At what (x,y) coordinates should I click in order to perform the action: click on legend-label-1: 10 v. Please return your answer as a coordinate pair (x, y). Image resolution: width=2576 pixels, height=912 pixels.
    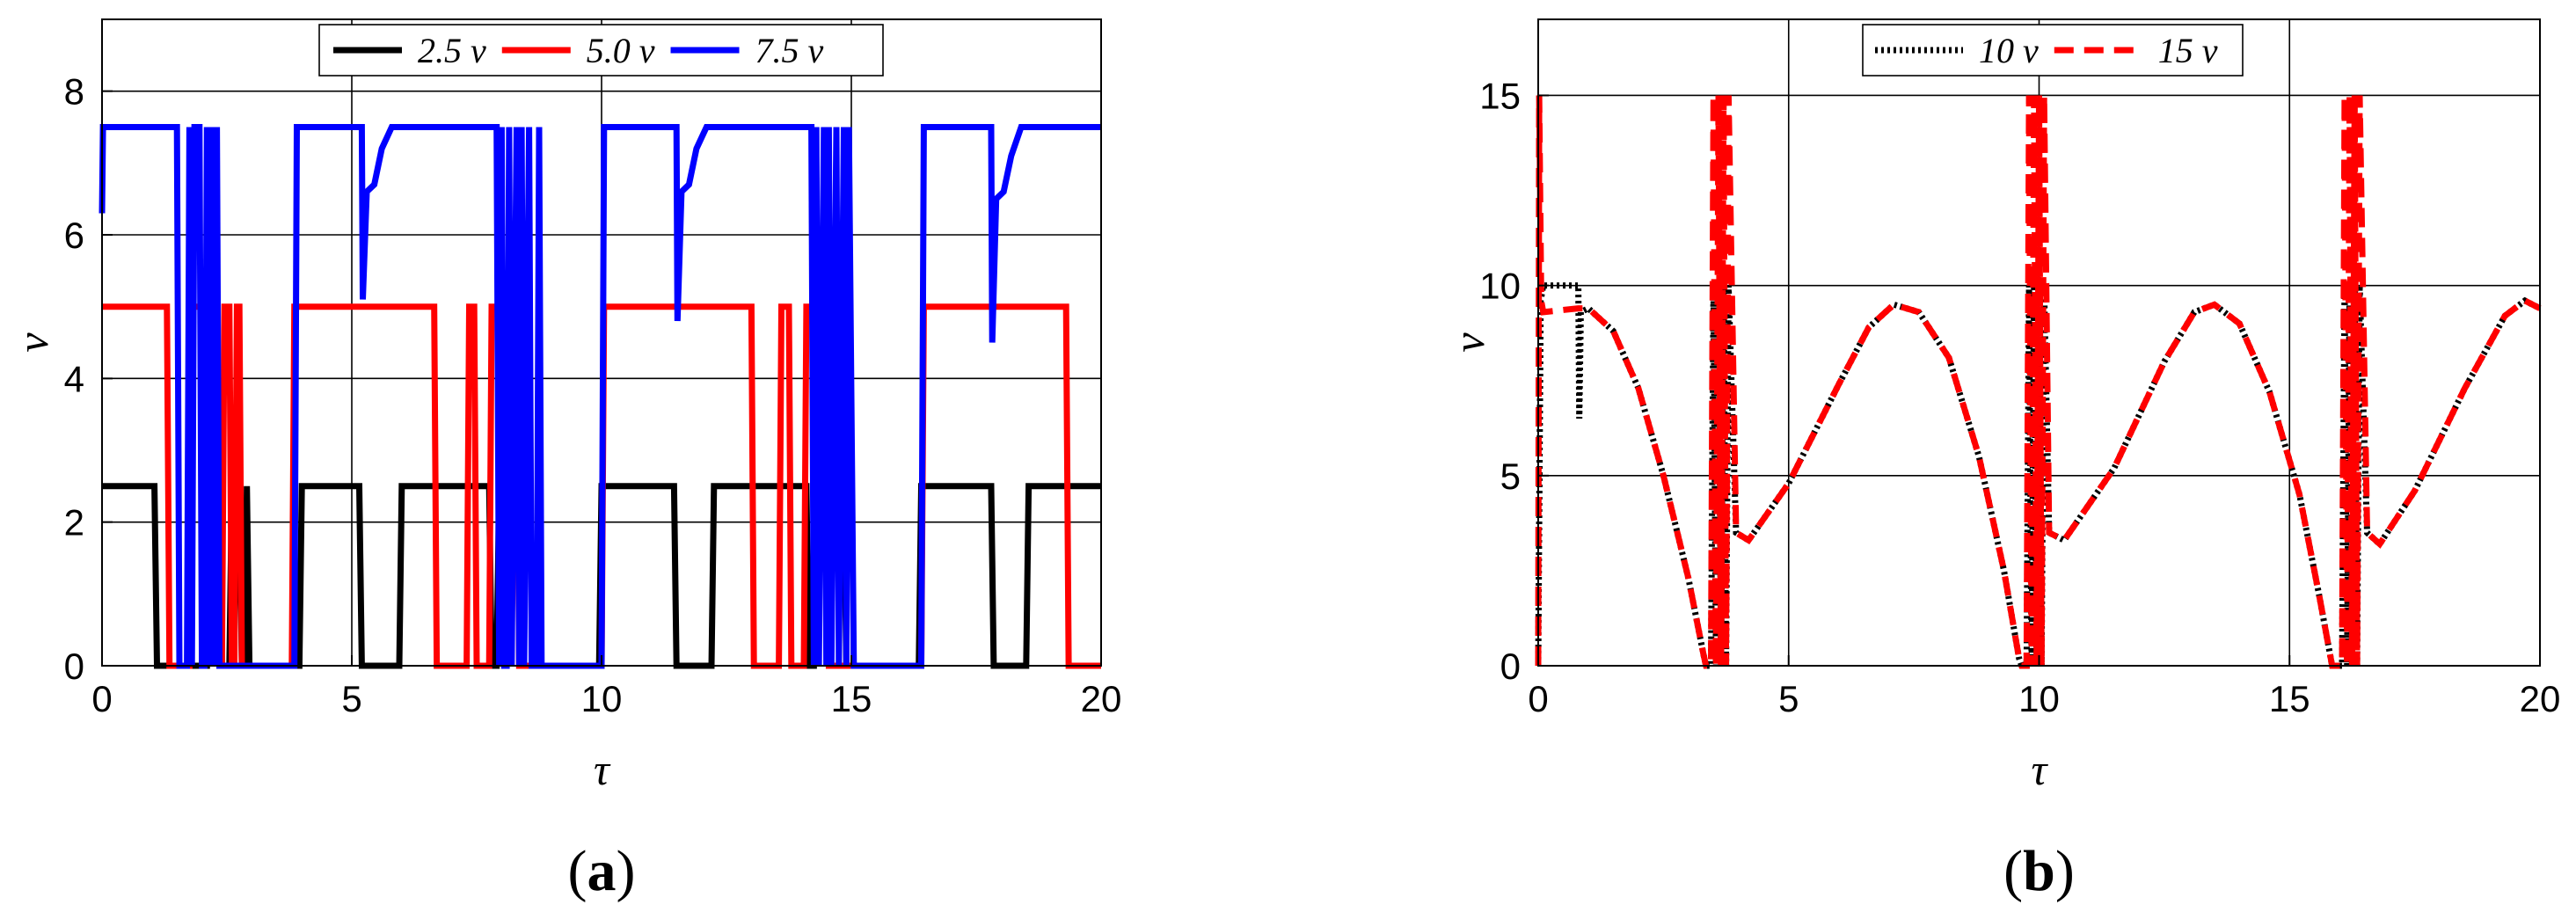
    Looking at the image, I should click on (2009, 50).